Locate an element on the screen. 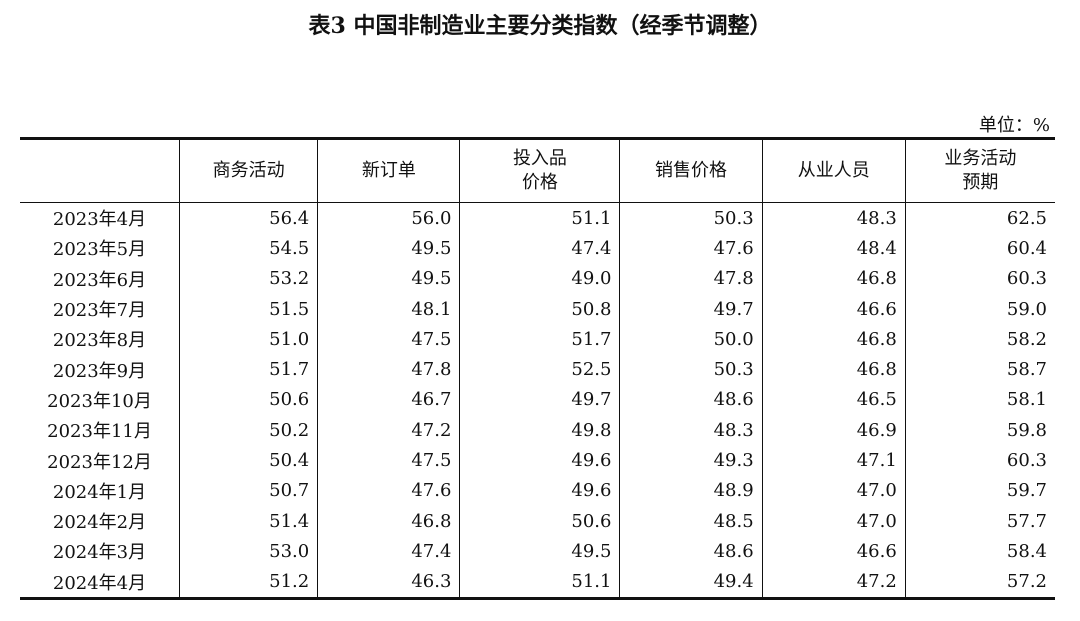 This screenshot has height=621, width=1080. column-header: 投入品 价格 is located at coordinates (539, 170).